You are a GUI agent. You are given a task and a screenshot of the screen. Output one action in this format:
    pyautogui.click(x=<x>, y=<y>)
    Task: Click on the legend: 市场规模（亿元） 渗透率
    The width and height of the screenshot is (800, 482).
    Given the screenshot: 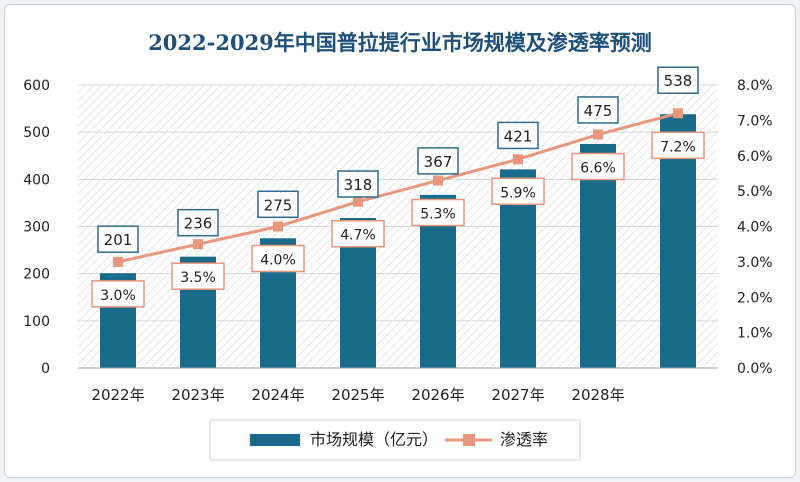 What is the action you would take?
    pyautogui.click(x=395, y=440)
    